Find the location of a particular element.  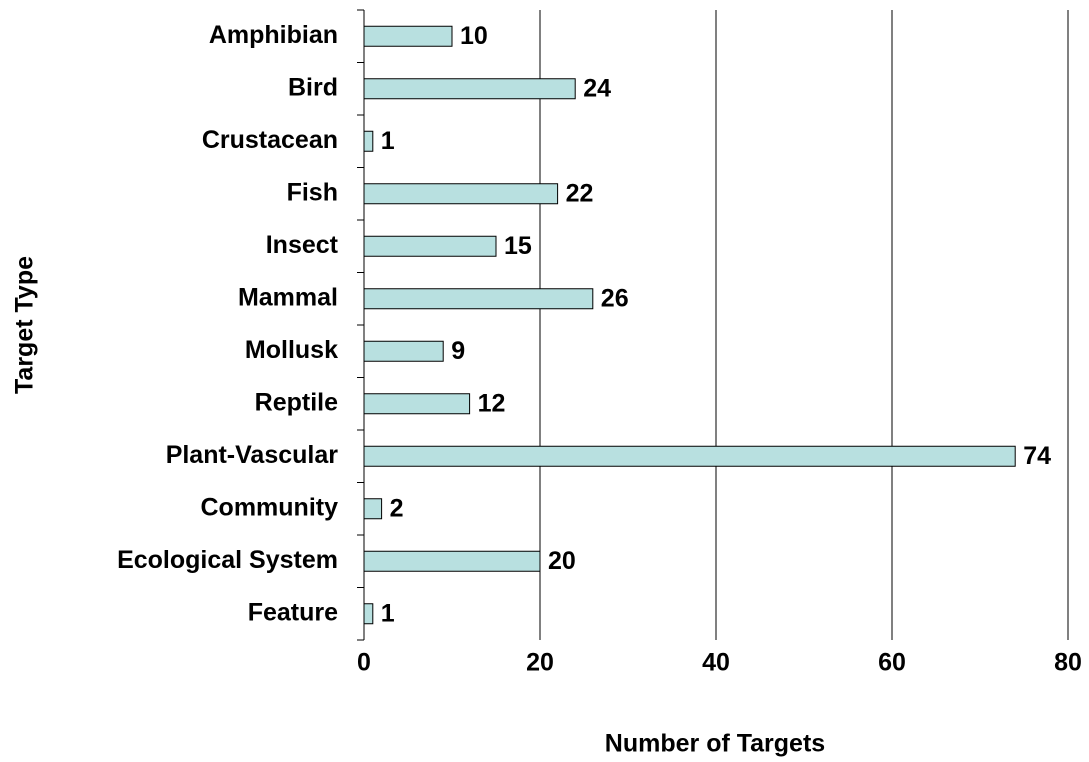

y-tick-label: Plant-Vascular is located at coordinates (252, 455).